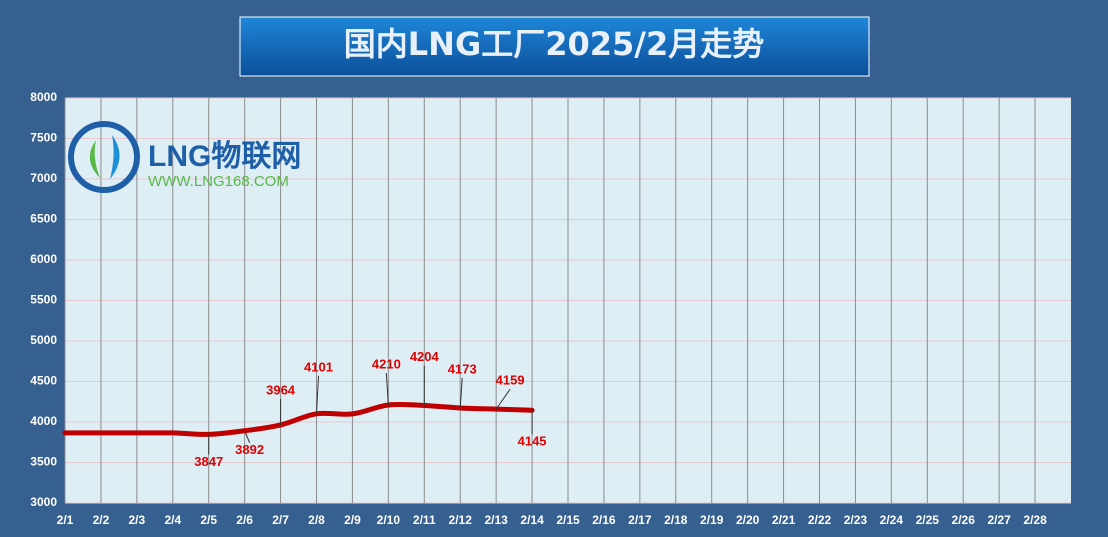 The width and height of the screenshot is (1108, 537). Describe the element at coordinates (510, 380) in the screenshot. I see `data-label: 4159` at that location.